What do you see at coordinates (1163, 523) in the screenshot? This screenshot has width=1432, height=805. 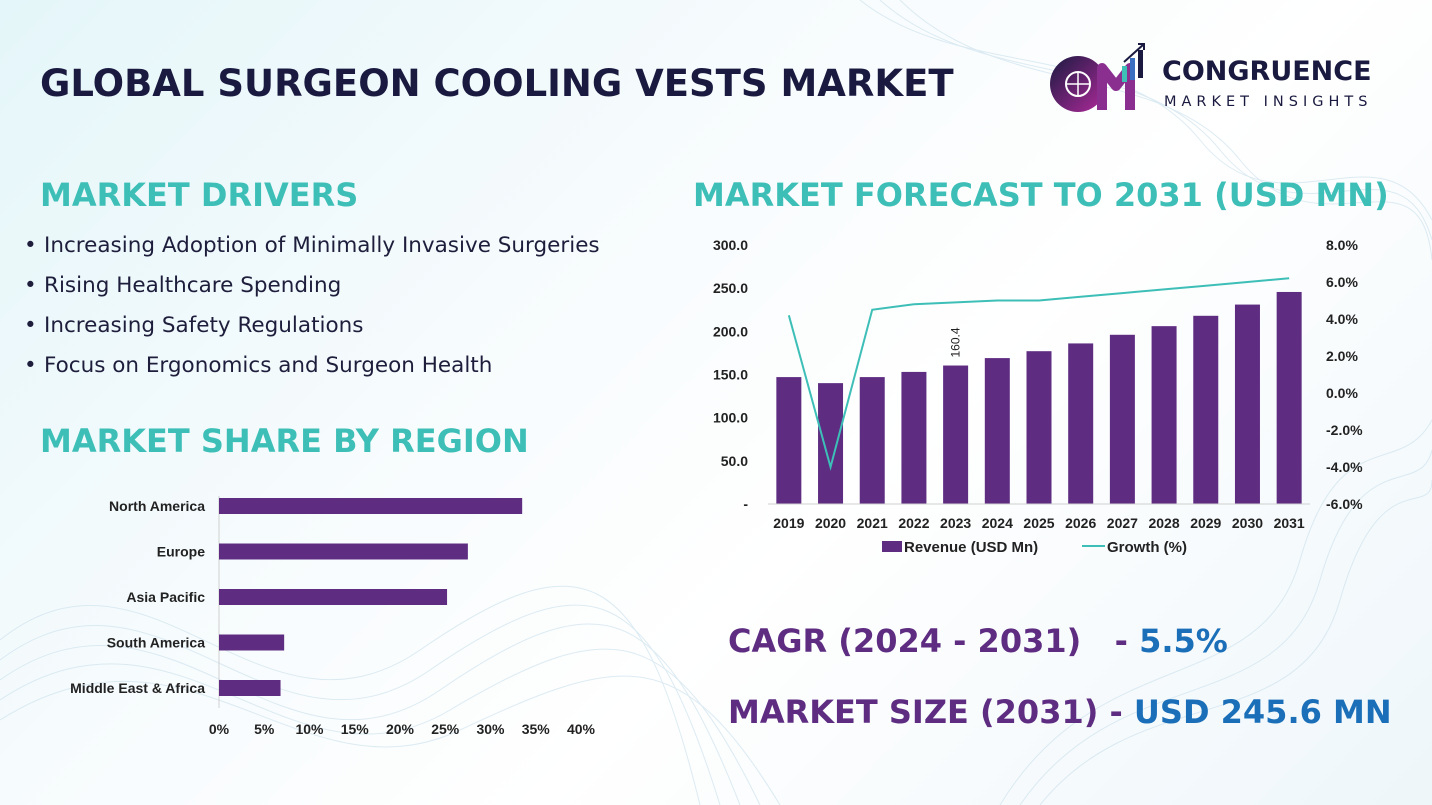 I see `x-tick-label: 2028` at bounding box center [1163, 523].